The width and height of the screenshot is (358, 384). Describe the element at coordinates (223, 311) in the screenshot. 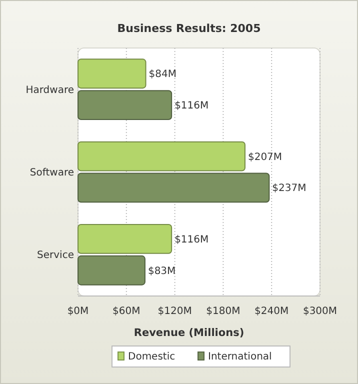

I see `x-tick-label: $180M` at that location.